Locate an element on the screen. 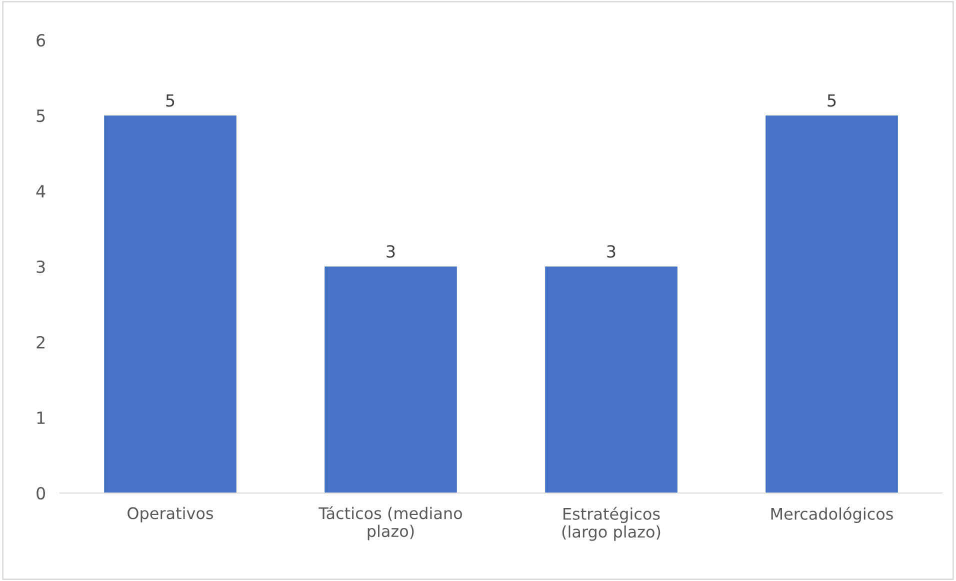 Image resolution: width=956 pixels, height=581 pixels. x-tick-label: Tácticos (mediano plazo) is located at coordinates (390, 523).